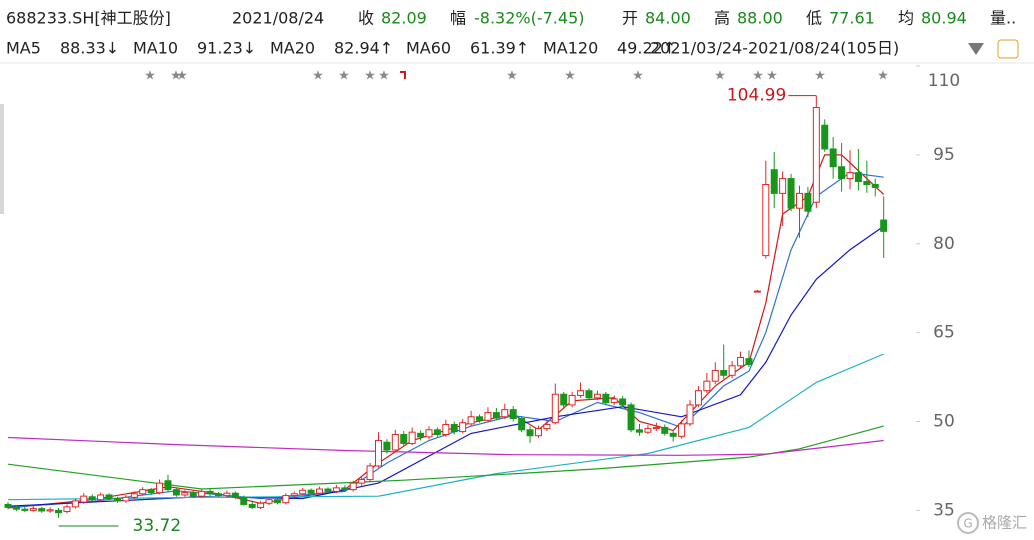 The image size is (1034, 540). I want to click on y-tick-label: 110, so click(944, 81).